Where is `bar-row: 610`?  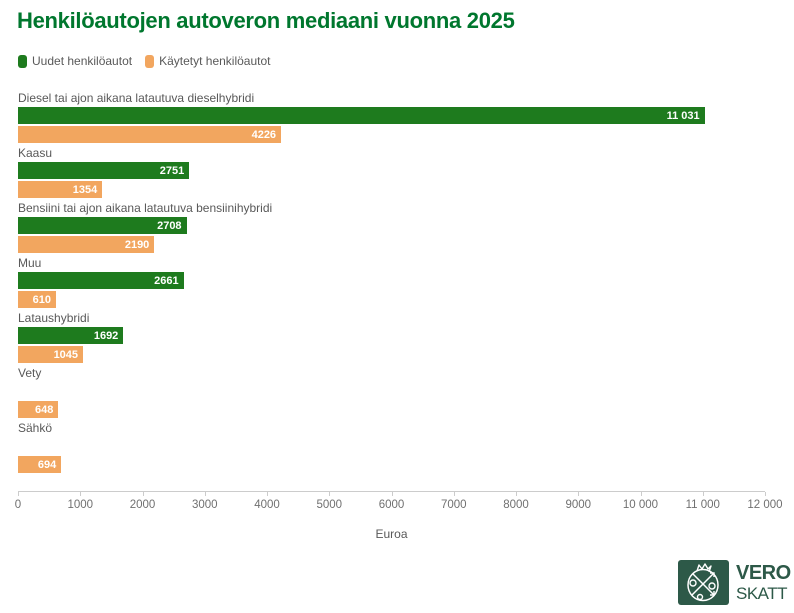 bar-row: 610 is located at coordinates (391, 299).